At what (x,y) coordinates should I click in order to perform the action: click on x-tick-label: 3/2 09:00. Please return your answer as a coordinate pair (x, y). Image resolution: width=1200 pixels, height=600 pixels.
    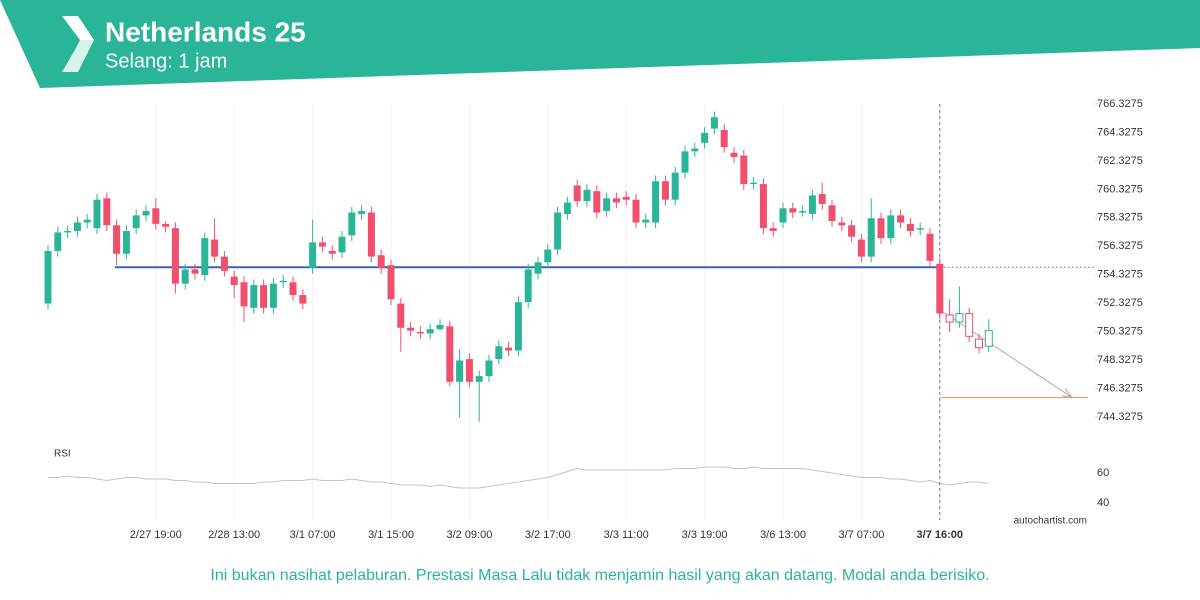
    Looking at the image, I should click on (469, 535).